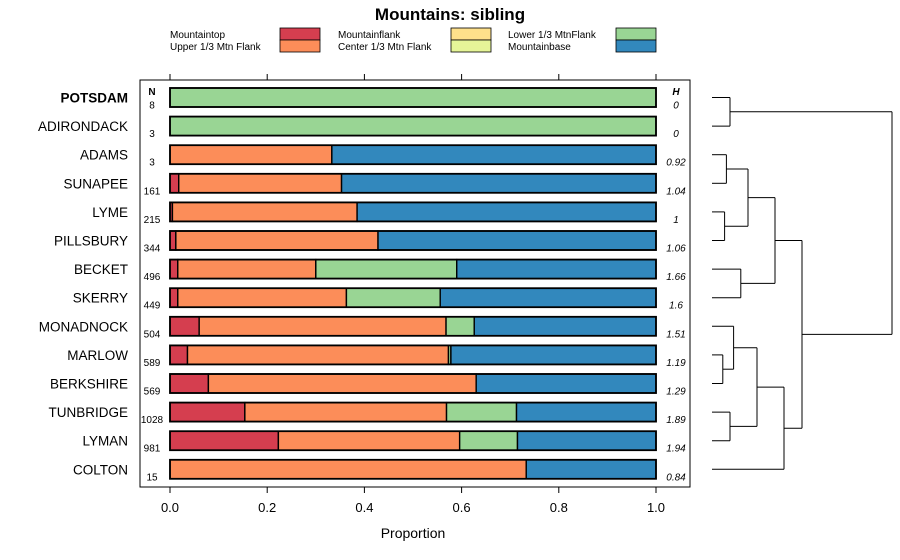 The width and height of the screenshot is (900, 560). What do you see at coordinates (676, 220) in the screenshot?
I see `h-value-lyme: 1` at bounding box center [676, 220].